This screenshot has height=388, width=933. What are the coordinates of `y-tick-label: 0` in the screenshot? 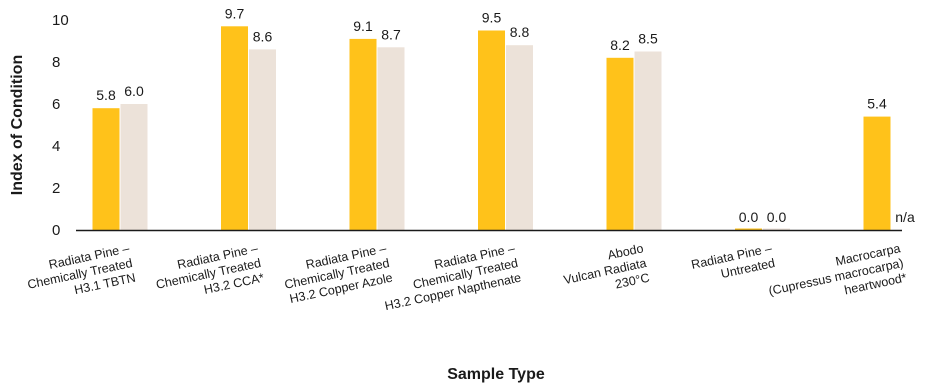 It's located at (56, 230).